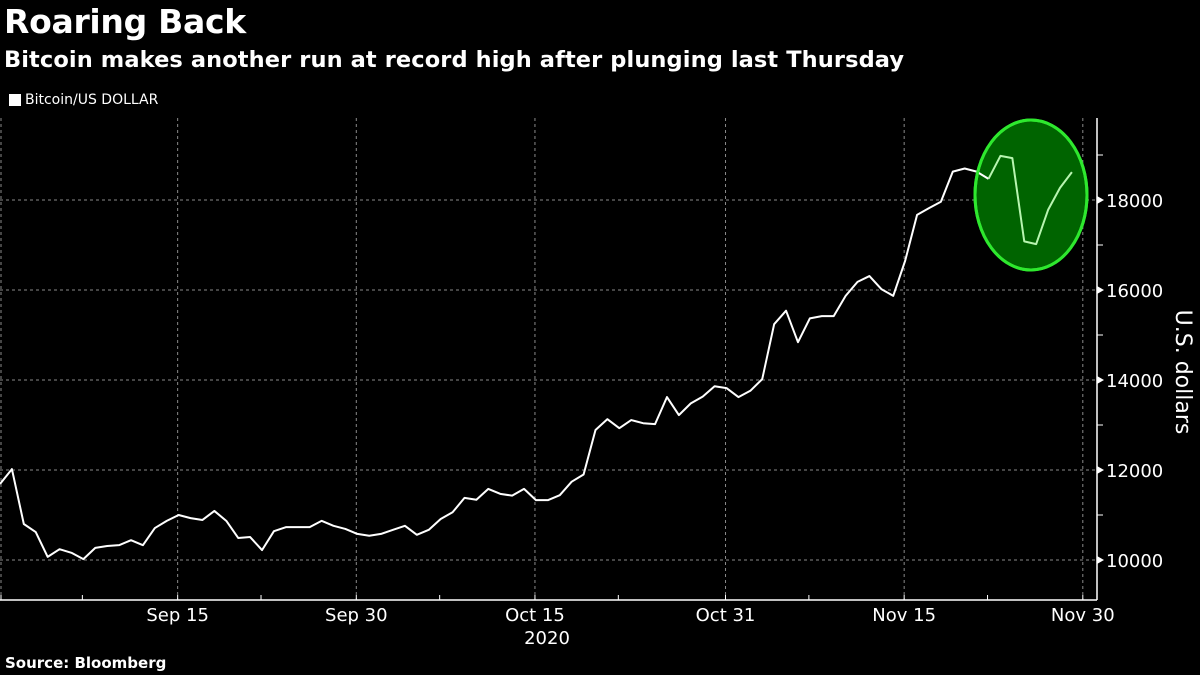  I want to click on highlight-ellipse-border, so click(1031, 195).